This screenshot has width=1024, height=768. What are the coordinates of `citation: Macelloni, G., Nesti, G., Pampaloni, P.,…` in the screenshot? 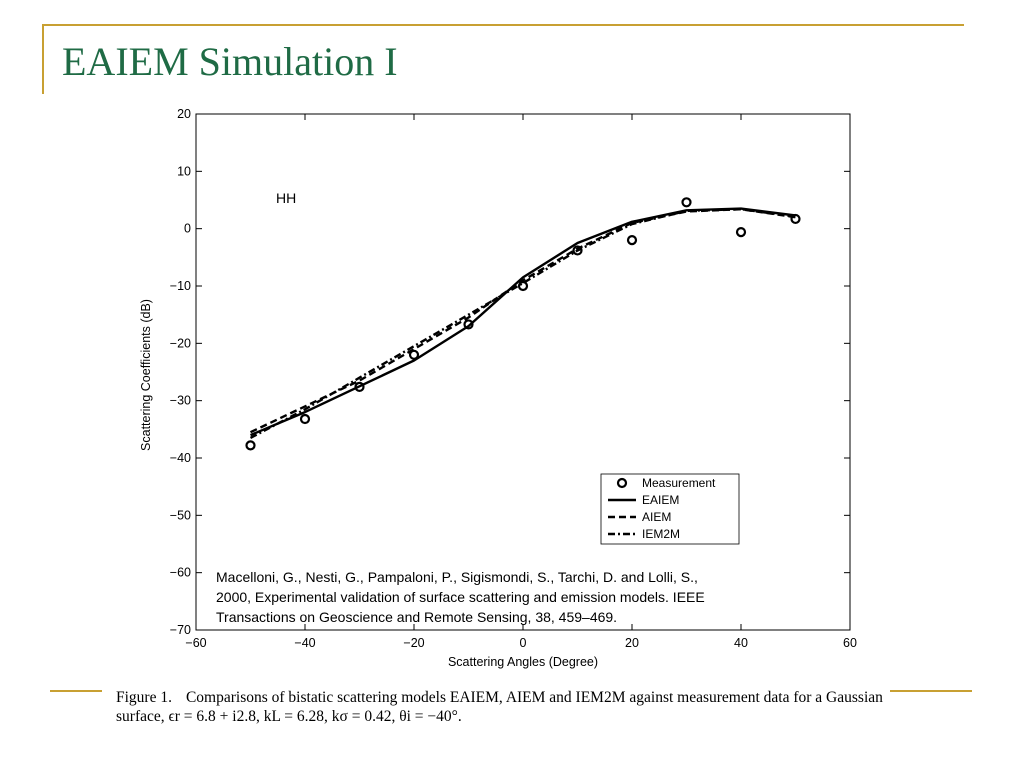 It's located at (460, 597).